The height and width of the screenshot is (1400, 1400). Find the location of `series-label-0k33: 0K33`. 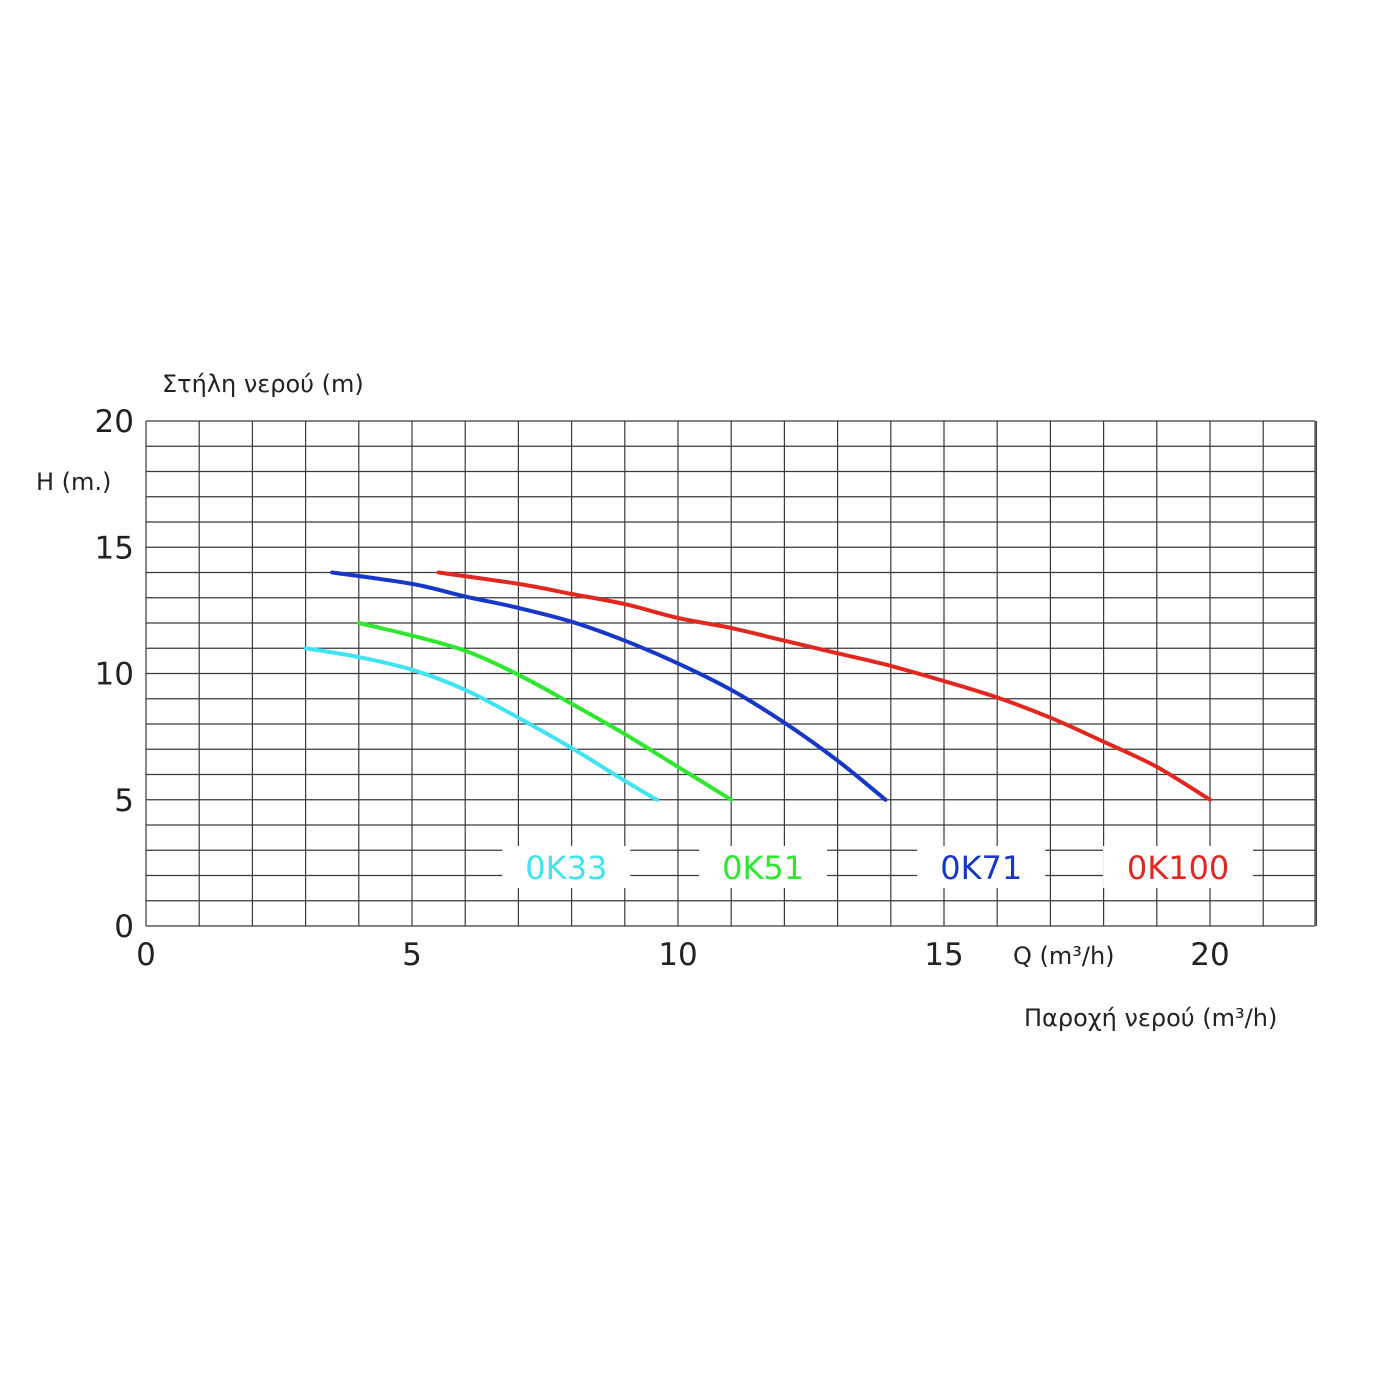

series-label-0k33: 0K33 is located at coordinates (566, 868).